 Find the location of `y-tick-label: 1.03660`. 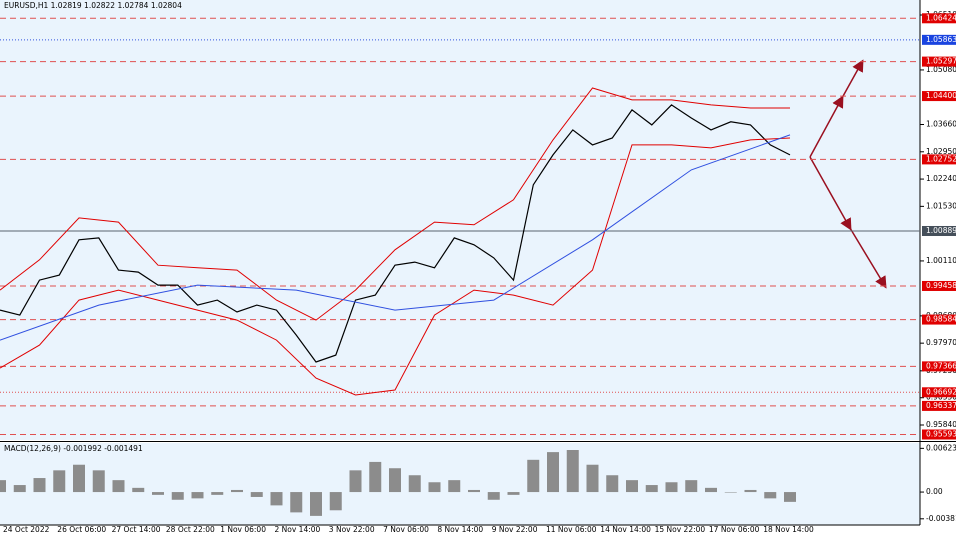

y-tick-label: 1.03660 is located at coordinates (941, 124).